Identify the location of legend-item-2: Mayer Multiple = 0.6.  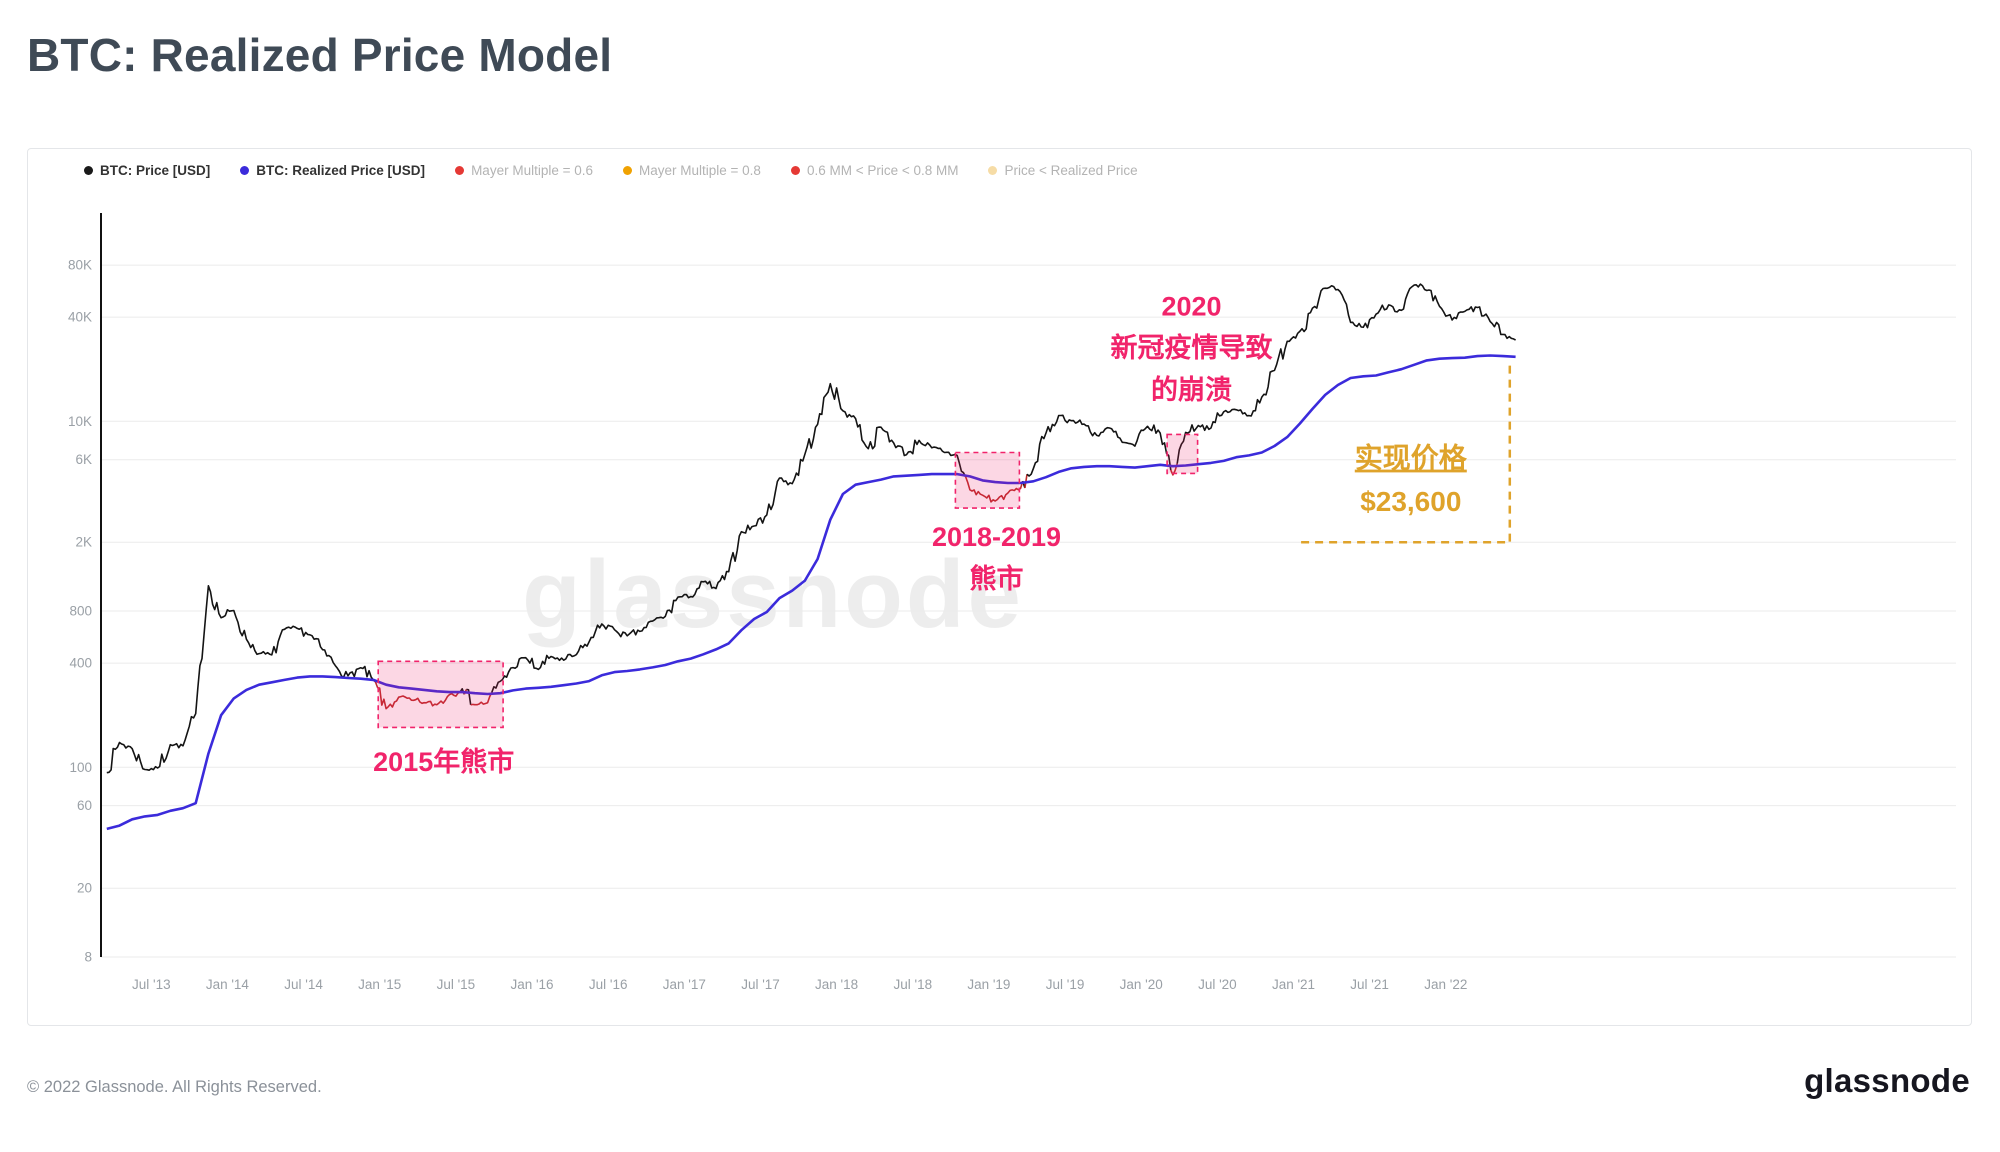
(524, 170).